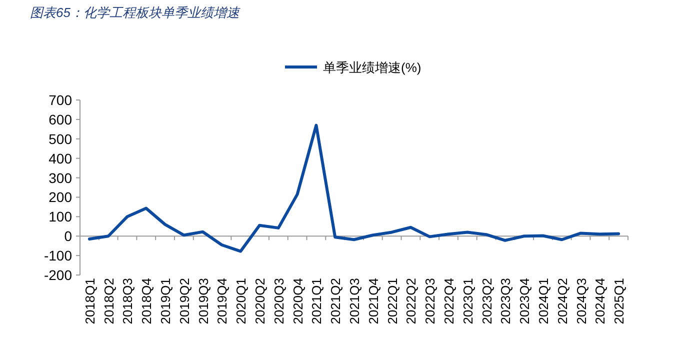 This screenshot has width=676, height=345. What do you see at coordinates (58, 275) in the screenshot?
I see `y-tick-label: -200` at bounding box center [58, 275].